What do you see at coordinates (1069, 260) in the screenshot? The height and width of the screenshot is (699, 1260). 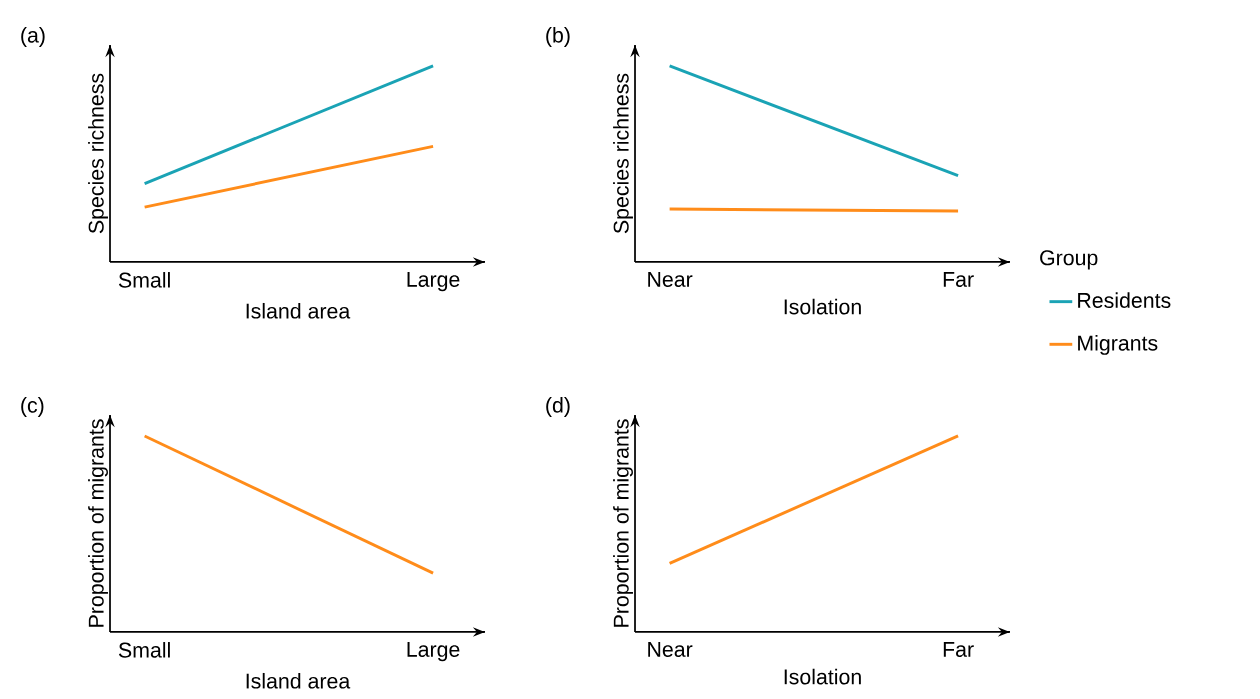 I see `legend-title: Group` at bounding box center [1069, 260].